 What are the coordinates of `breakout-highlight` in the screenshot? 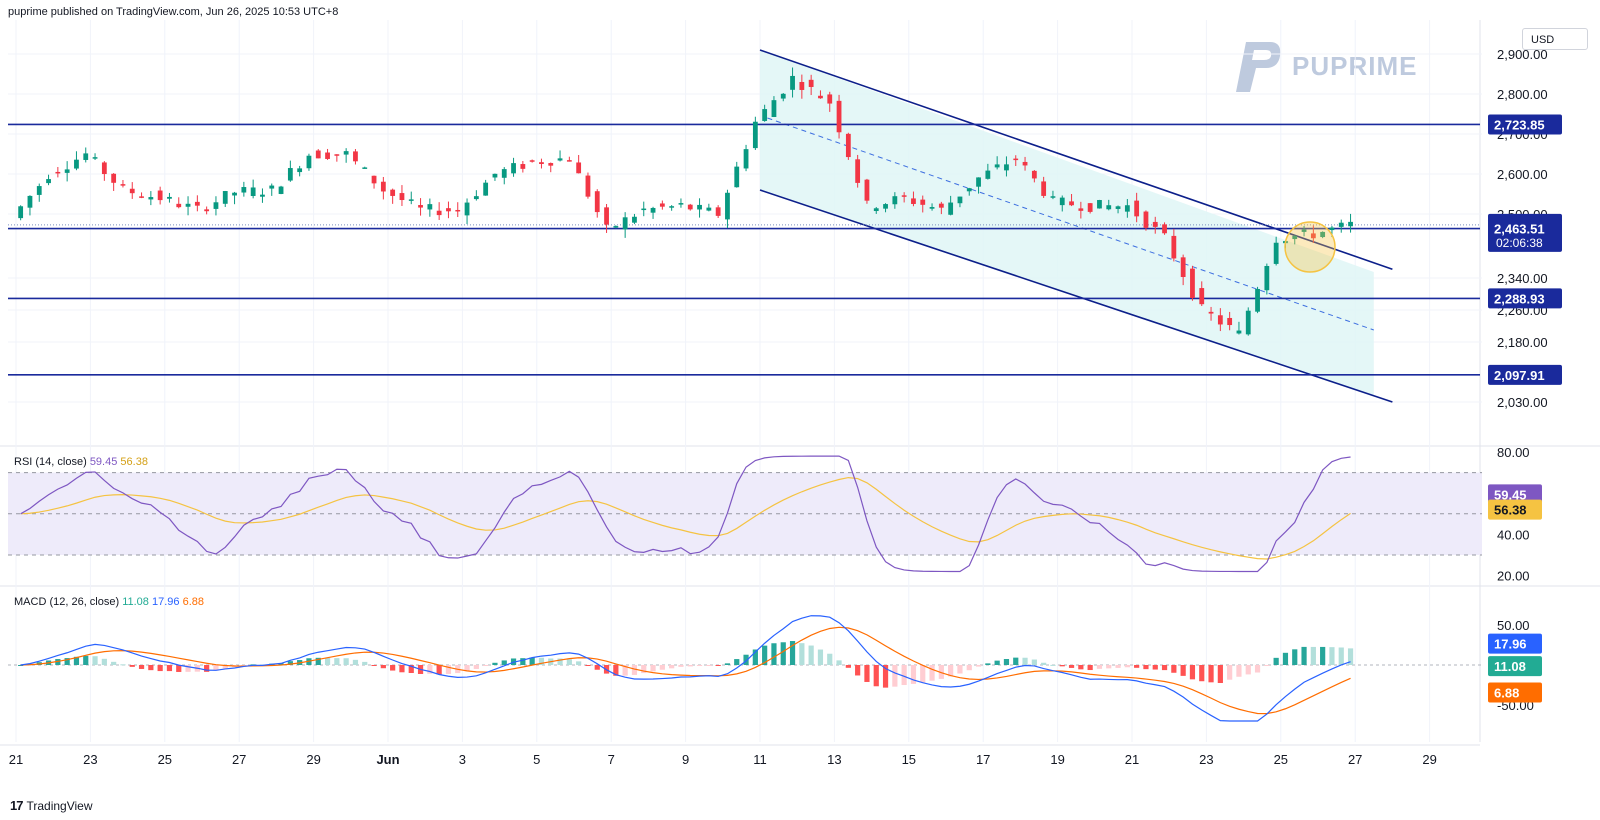 It's located at (1310, 247).